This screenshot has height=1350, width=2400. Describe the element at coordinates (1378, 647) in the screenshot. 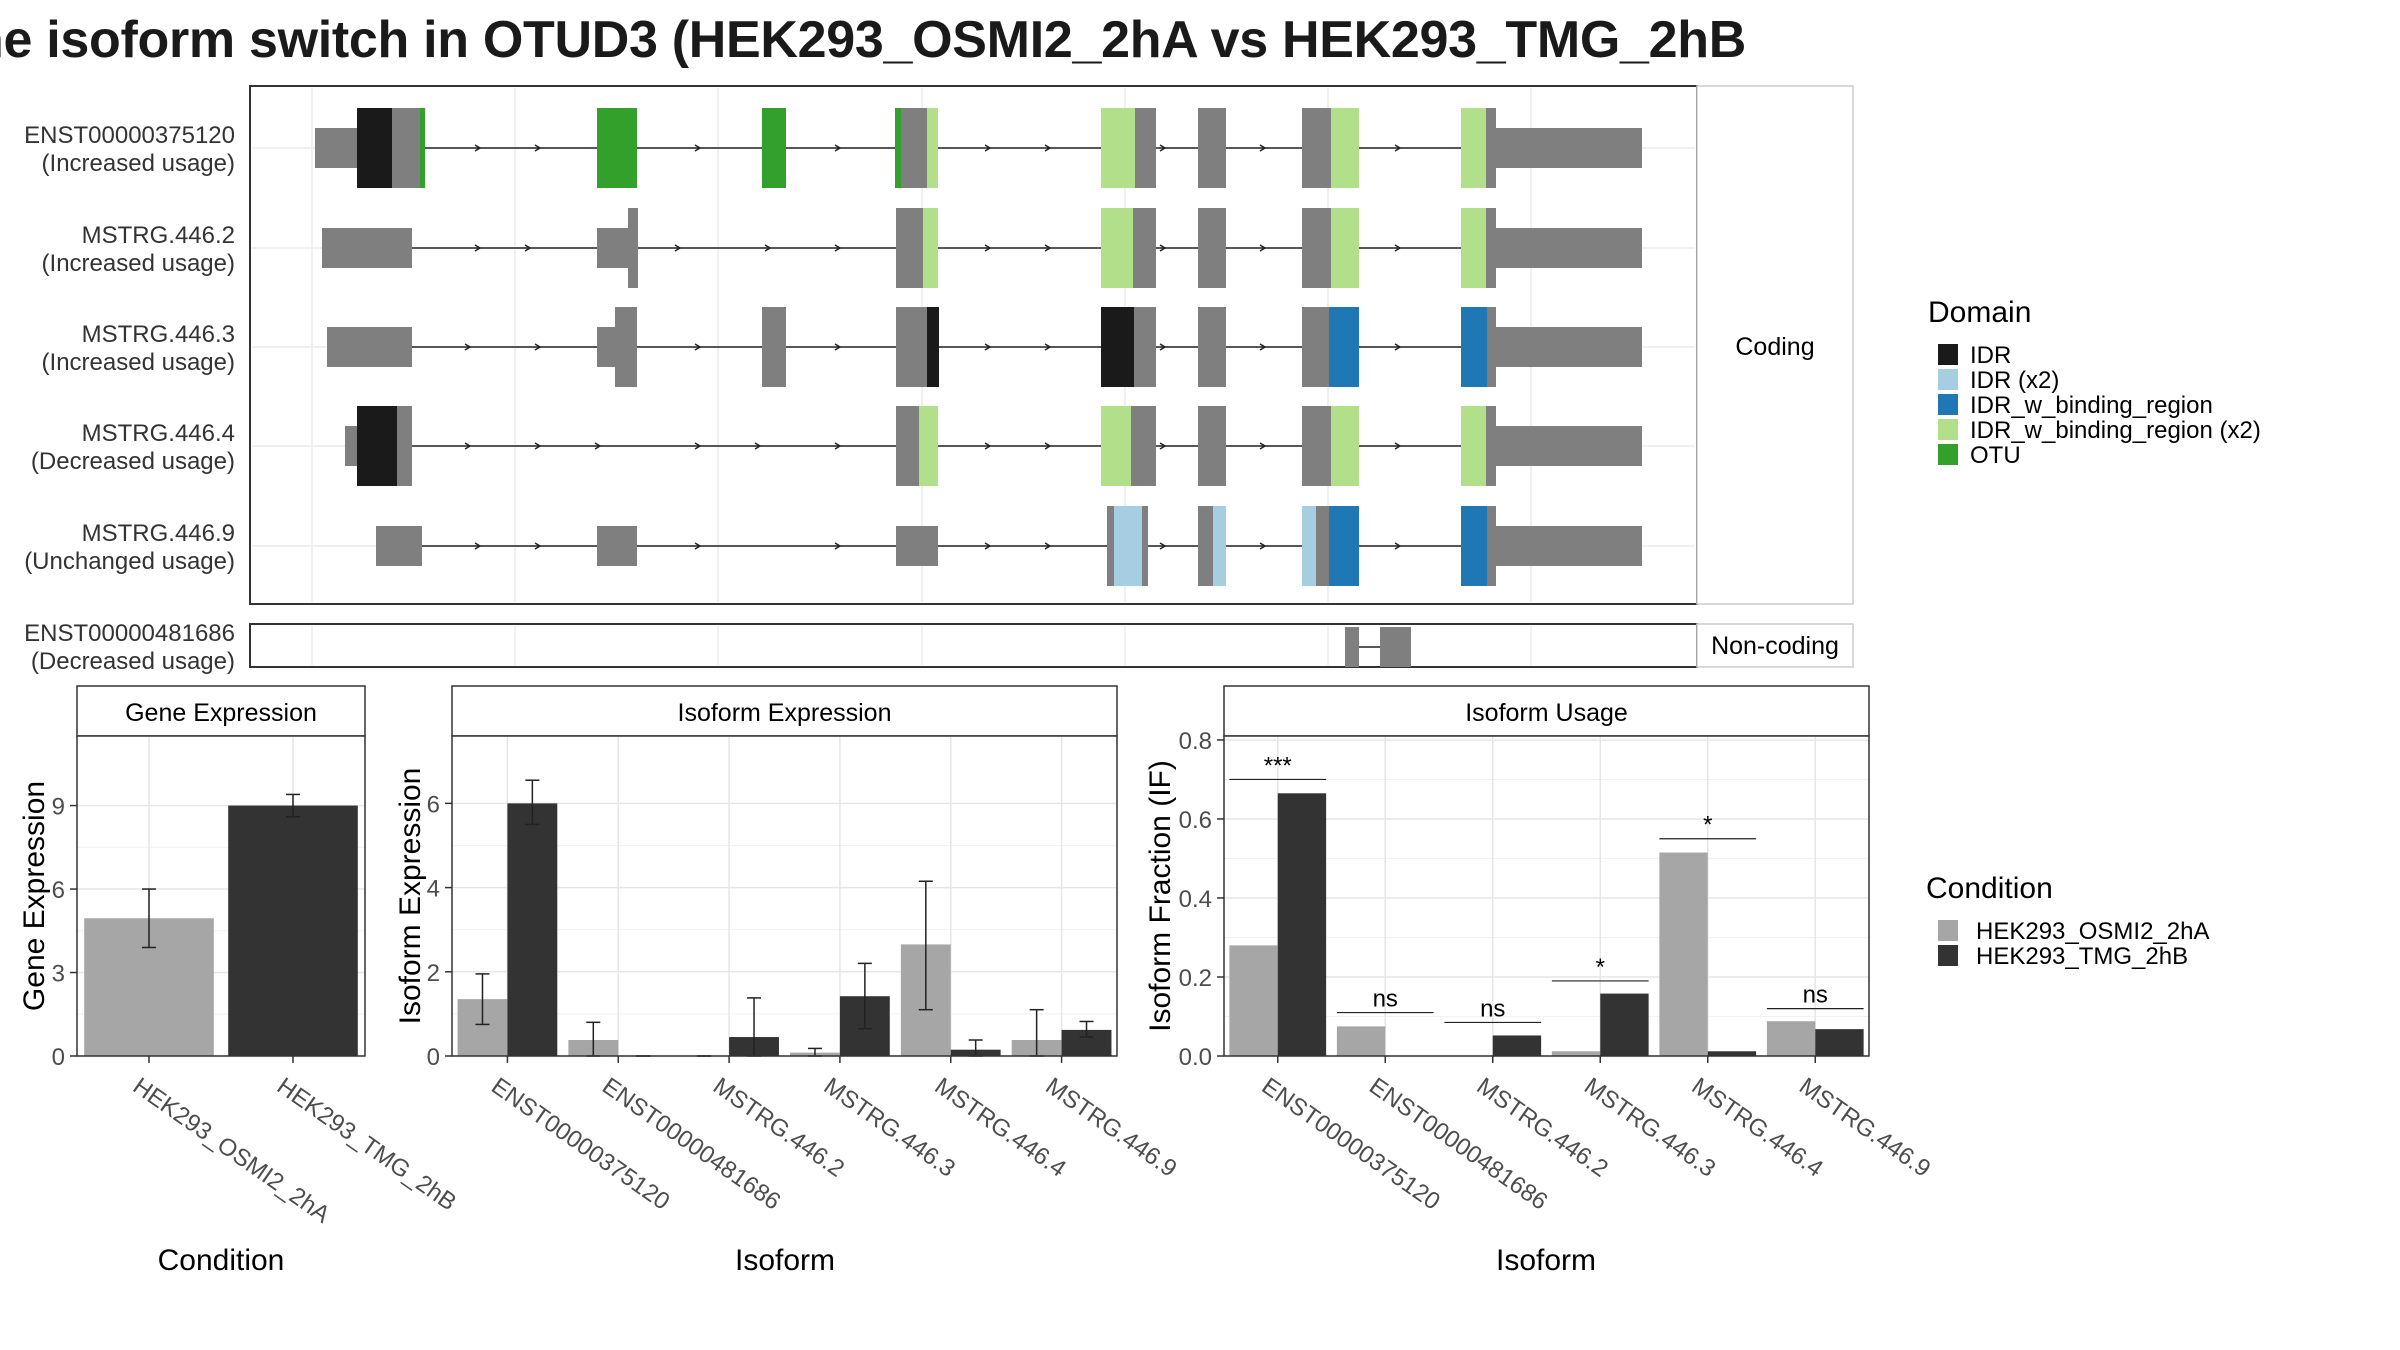

I see `noncoding-track` at that location.